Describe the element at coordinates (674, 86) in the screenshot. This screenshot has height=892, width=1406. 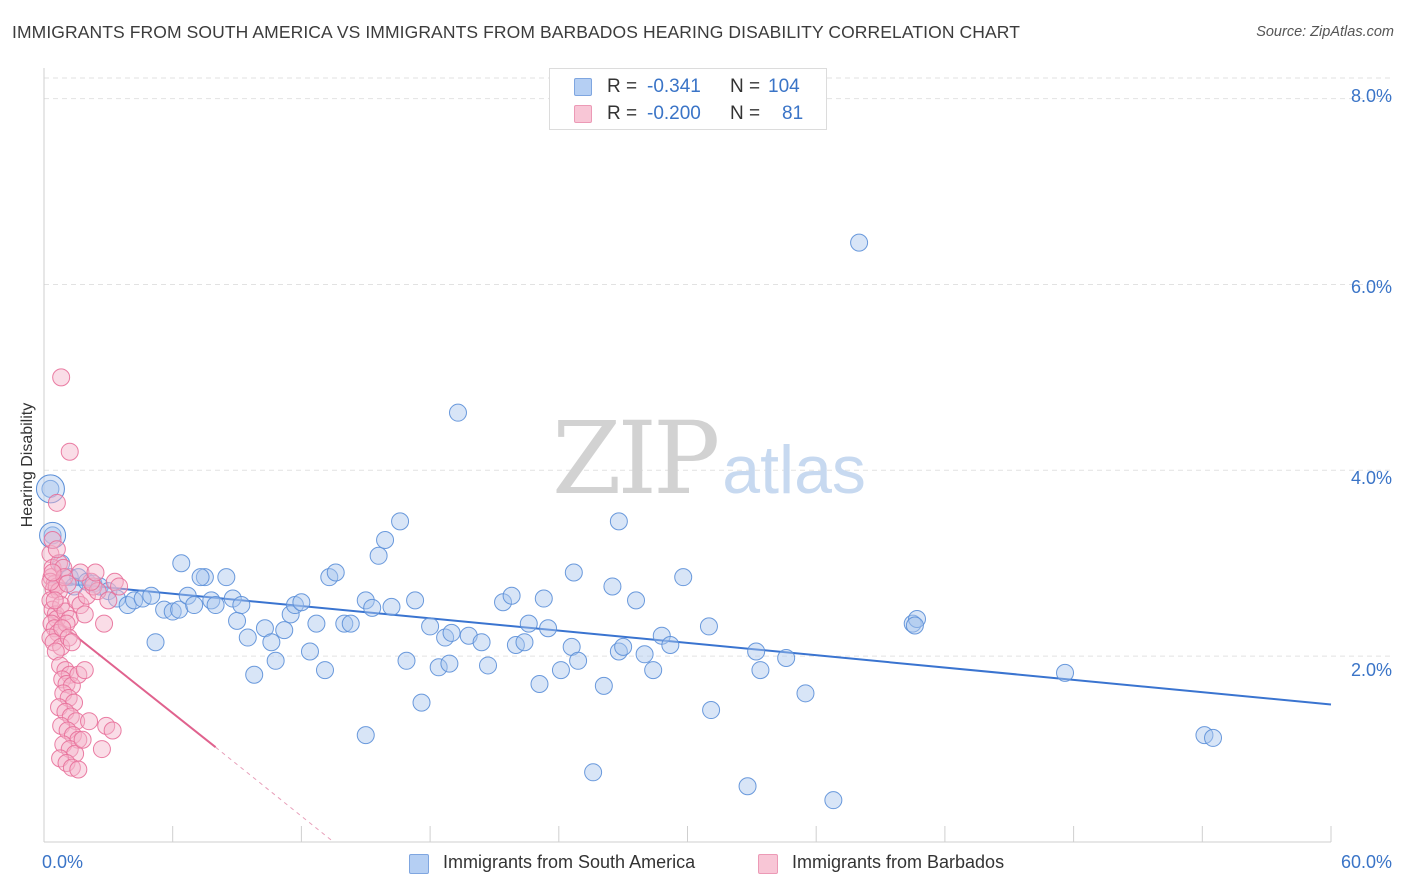
I see `legend-r-value: -0.341` at that location.